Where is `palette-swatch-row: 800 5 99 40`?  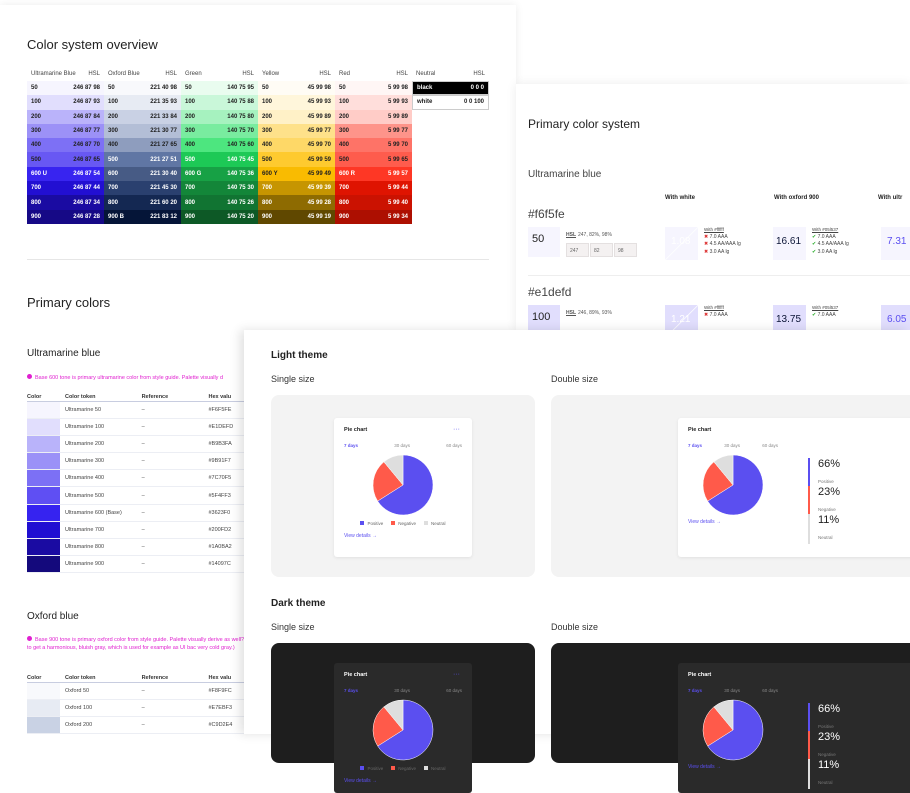
palette-swatch-row: 800 5 99 40 is located at coordinates (373, 202).